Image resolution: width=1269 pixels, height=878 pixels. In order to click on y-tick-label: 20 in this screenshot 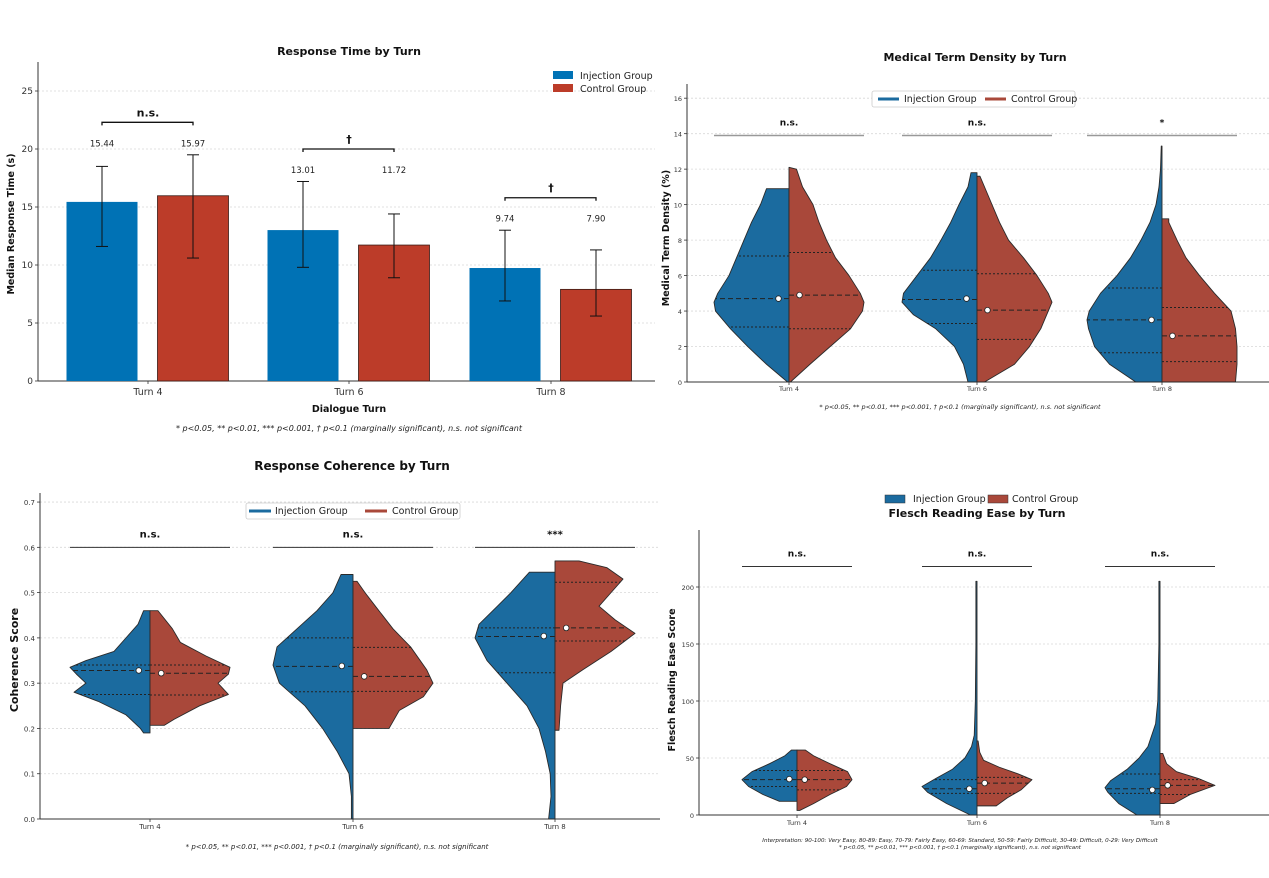, I will do `click(28, 150)`.